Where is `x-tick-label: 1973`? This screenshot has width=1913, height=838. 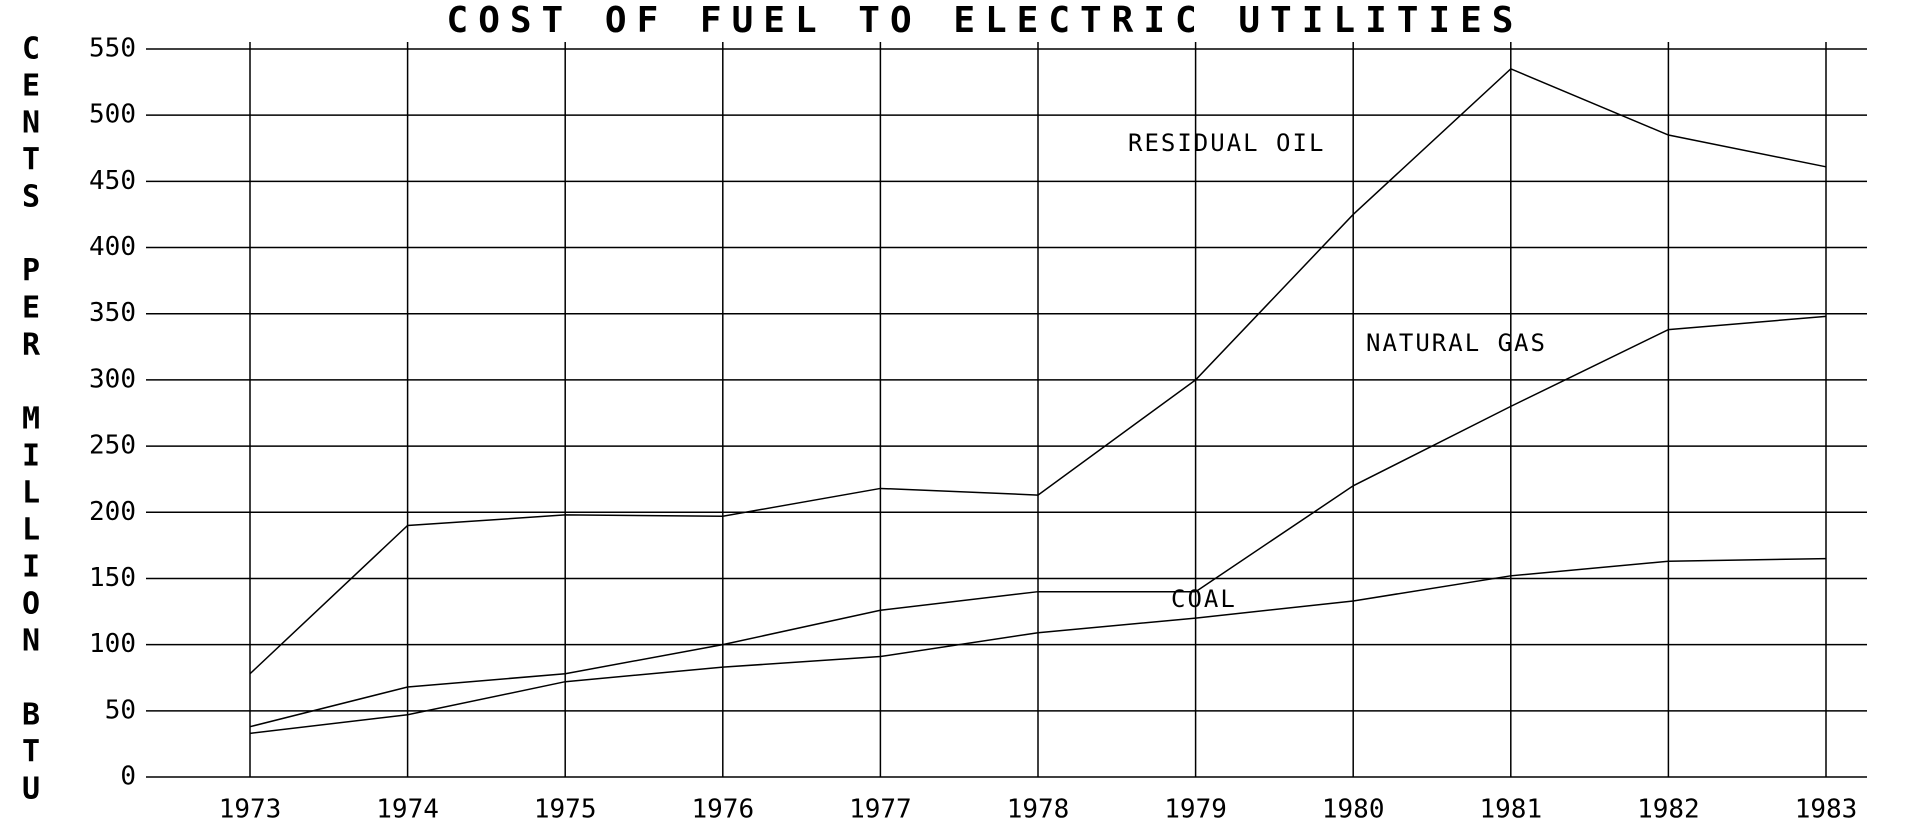
x-tick-label: 1973 is located at coordinates (250, 810).